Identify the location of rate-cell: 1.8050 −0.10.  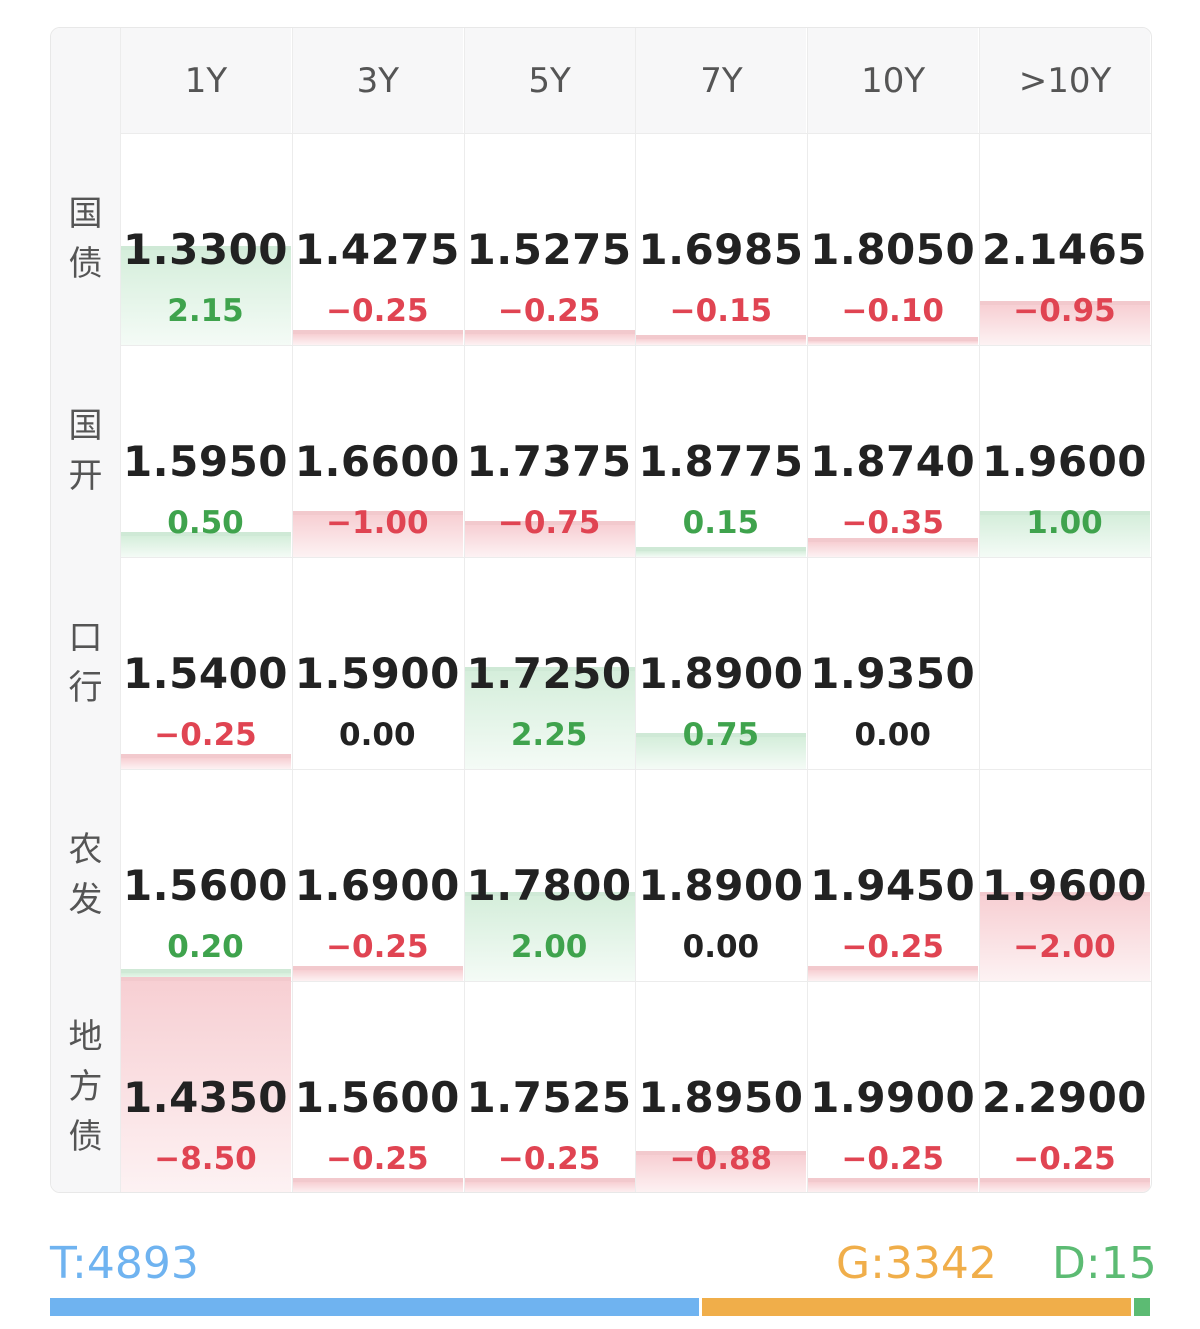
(893, 239).